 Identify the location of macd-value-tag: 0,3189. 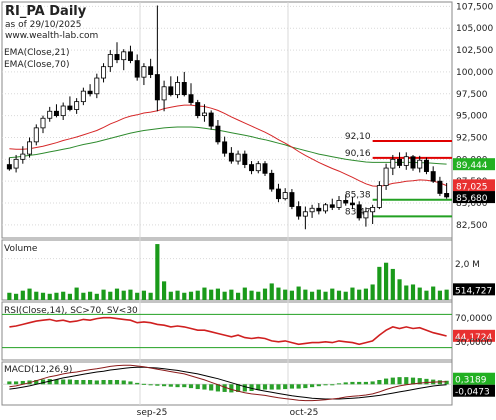
(471, 381).